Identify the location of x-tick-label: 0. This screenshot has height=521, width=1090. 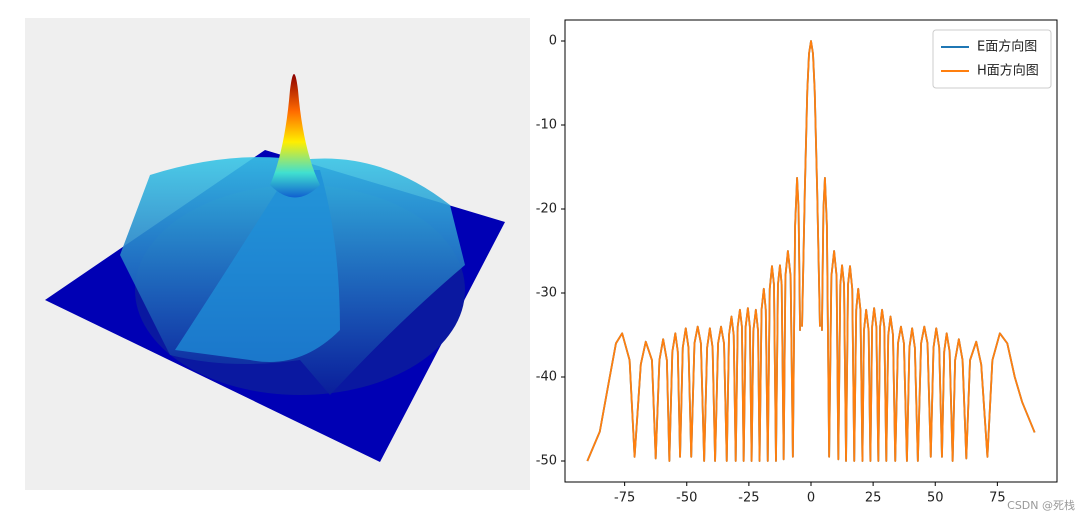
(811, 498).